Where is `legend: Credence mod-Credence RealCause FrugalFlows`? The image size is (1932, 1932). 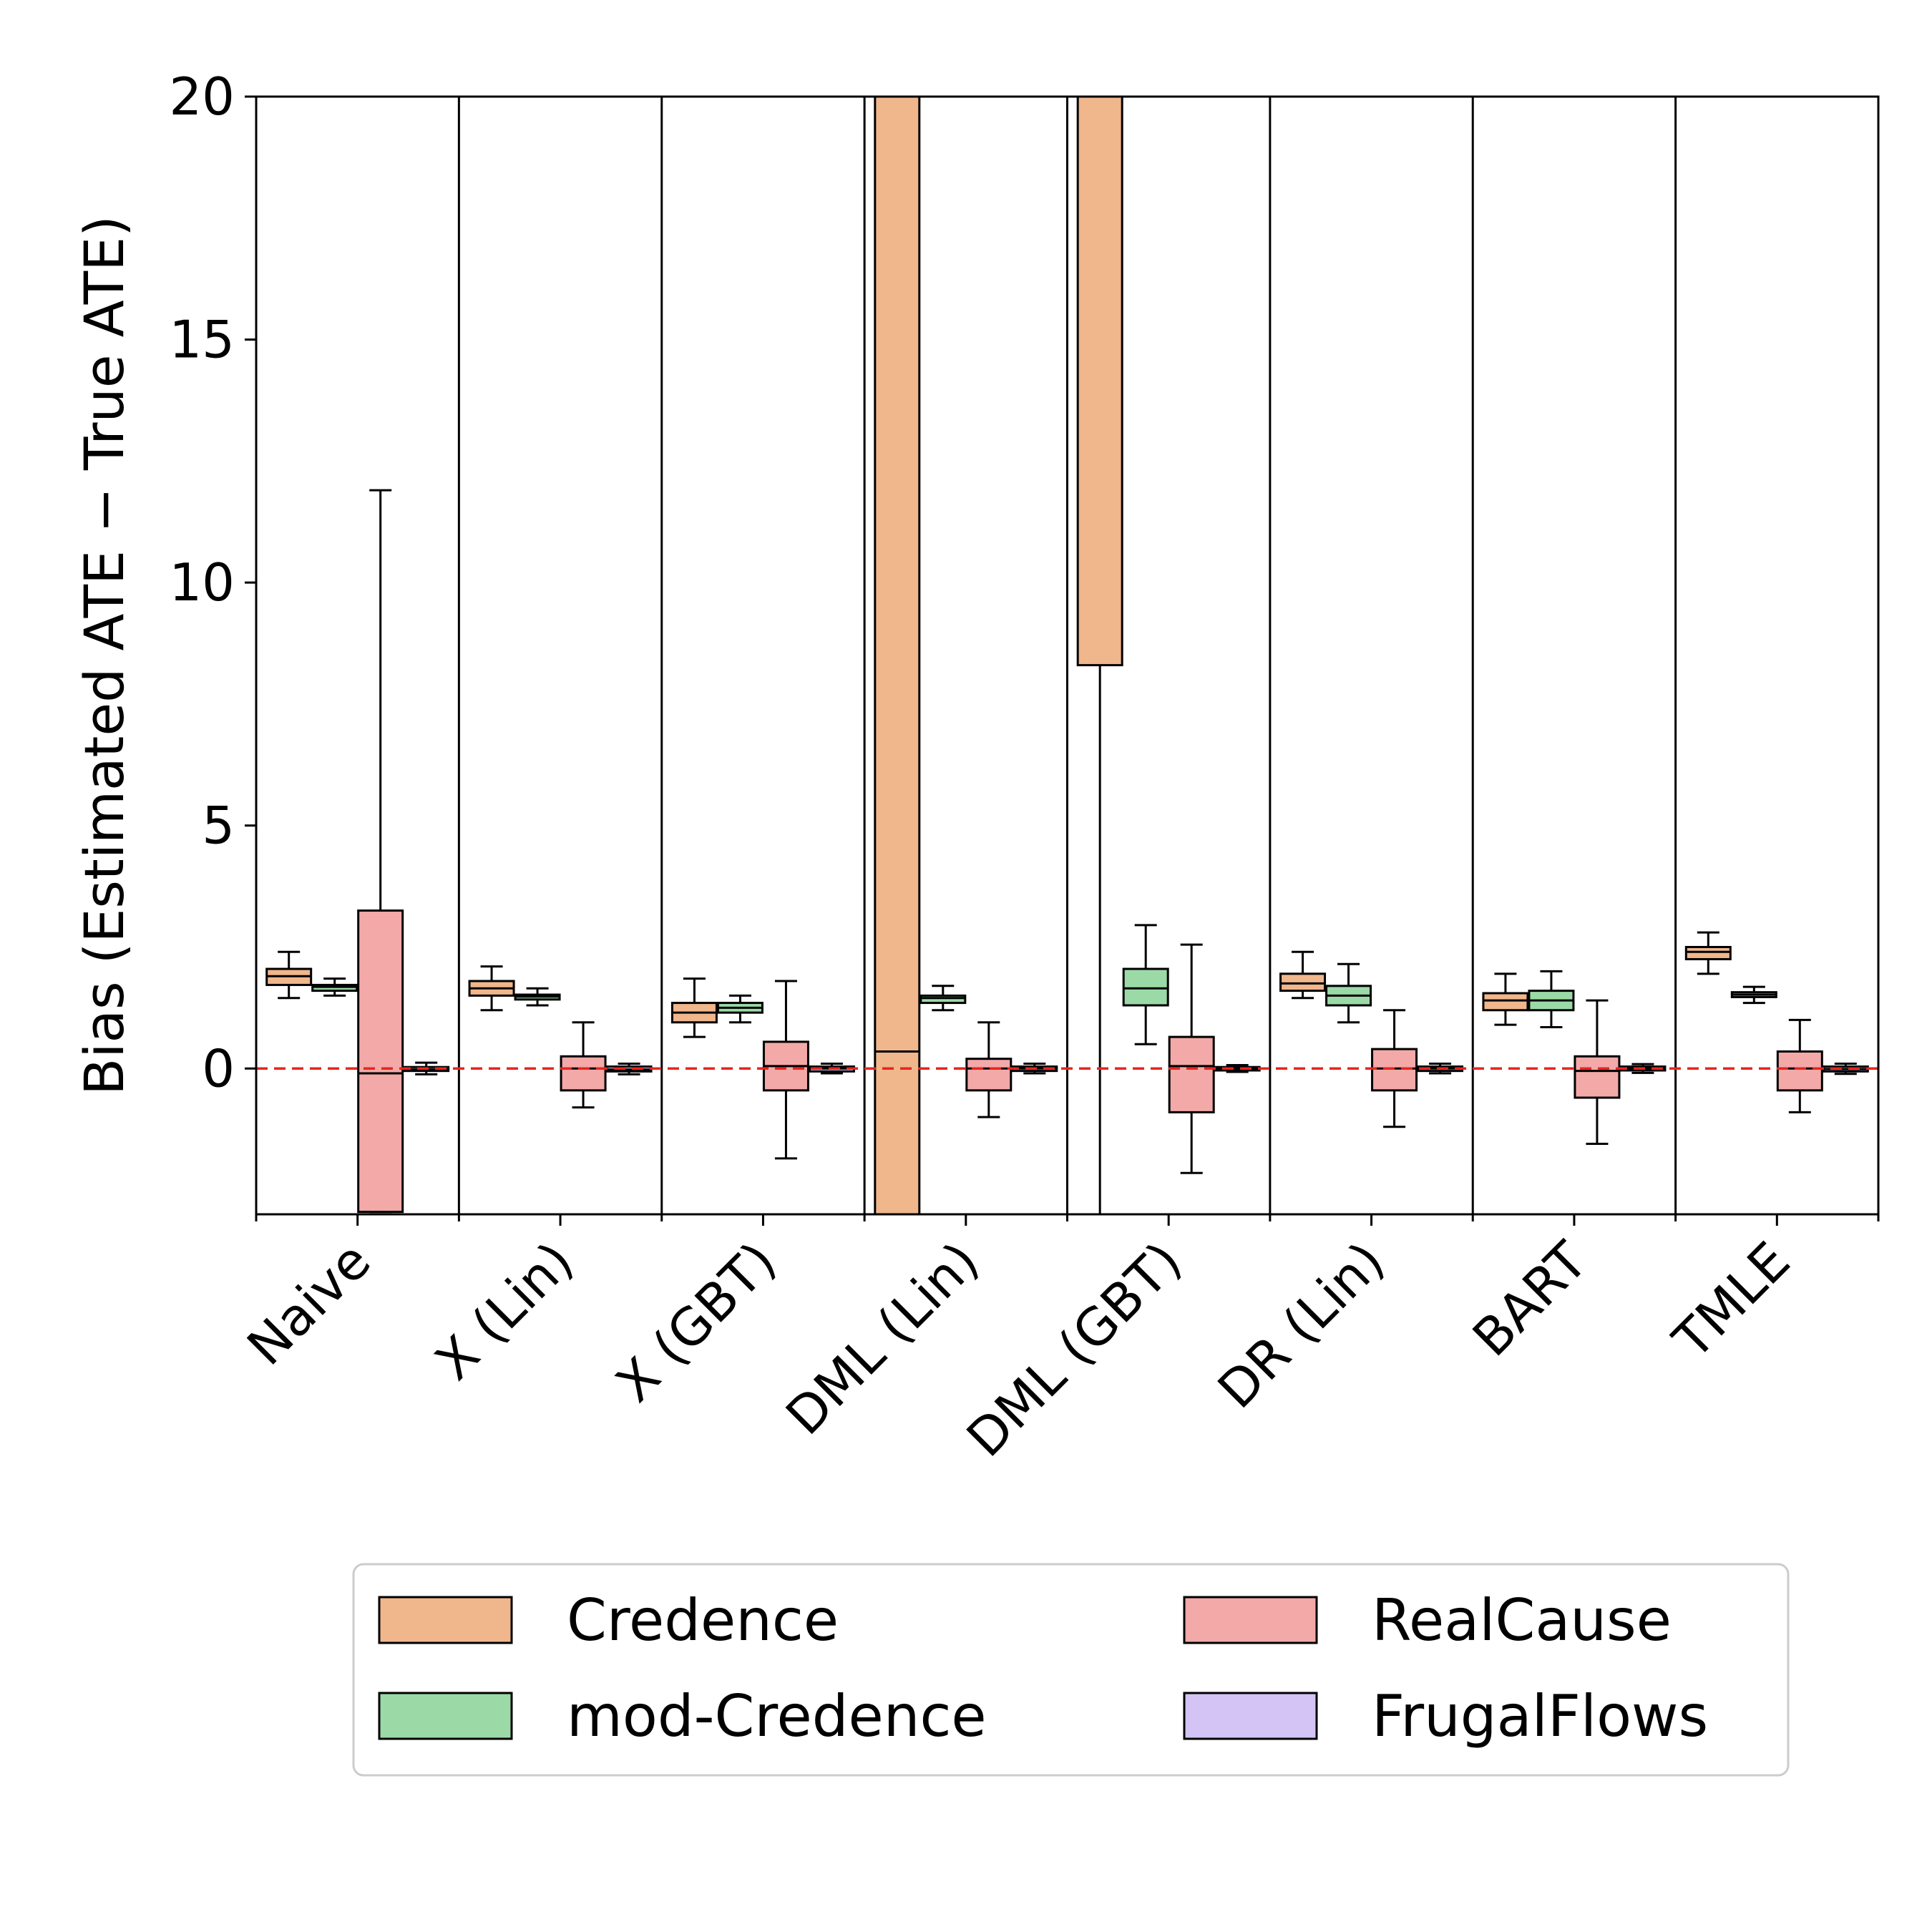
legend: Credence mod-Credence RealCause FrugalFlows is located at coordinates (1071, 1670).